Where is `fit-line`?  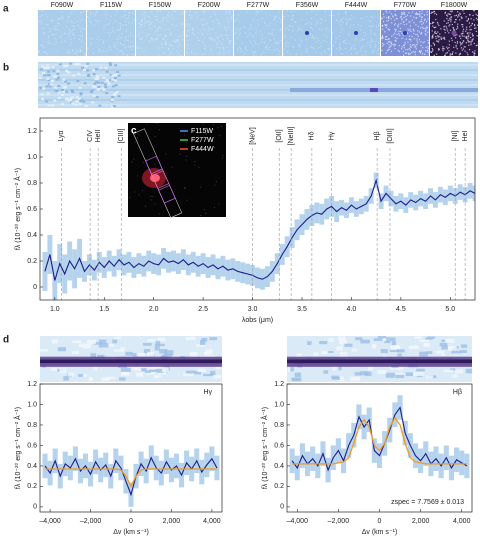
fit-line is located at coordinates (379, 440).